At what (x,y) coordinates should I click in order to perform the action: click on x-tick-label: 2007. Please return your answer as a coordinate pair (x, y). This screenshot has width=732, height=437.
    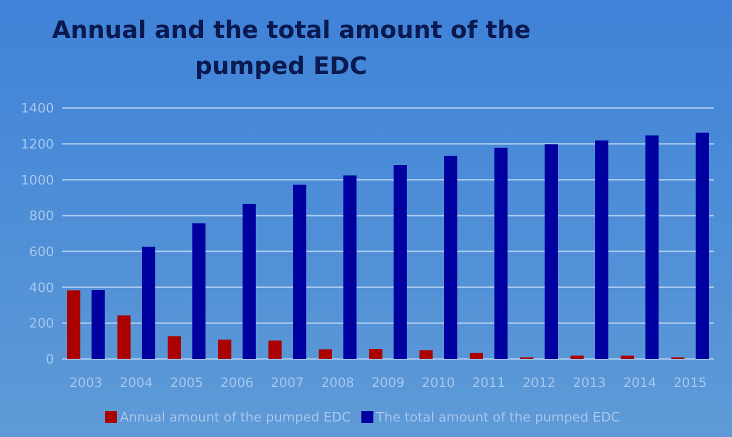
    Looking at the image, I should click on (287, 383).